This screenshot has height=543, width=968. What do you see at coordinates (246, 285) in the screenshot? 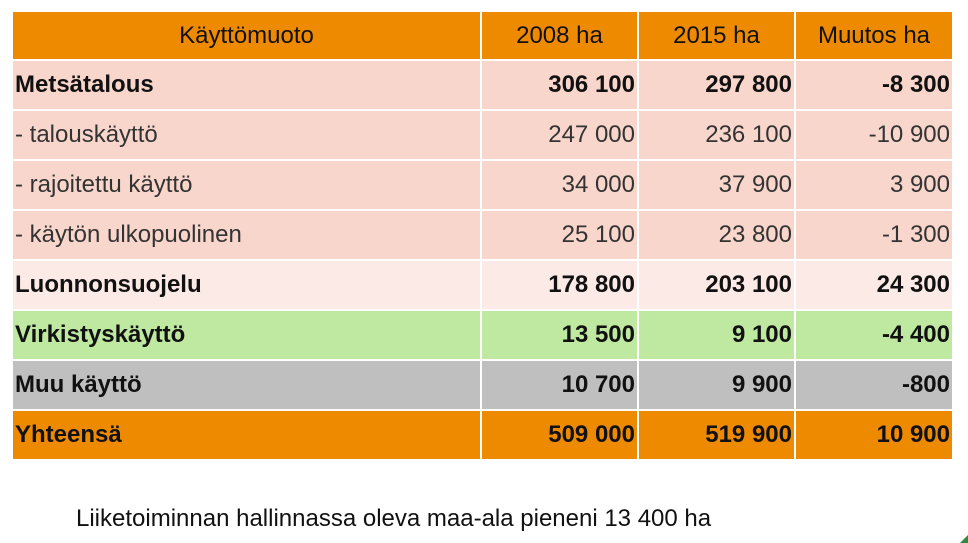
I see `row-label: Luonnonsuojelu` at bounding box center [246, 285].